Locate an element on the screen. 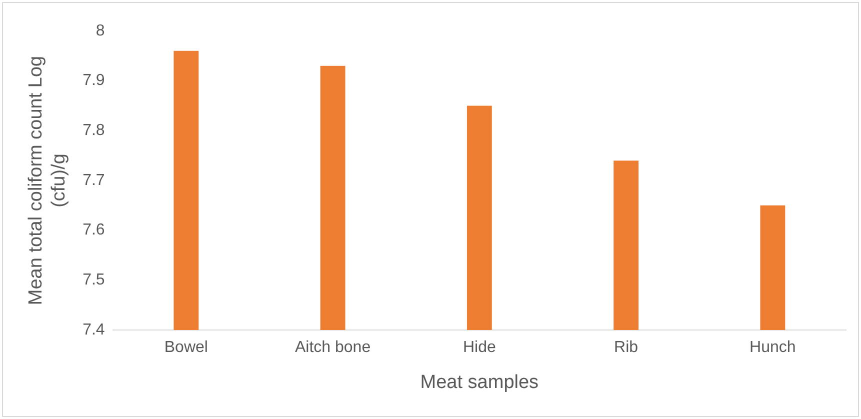  y-tick-label: 7.6 is located at coordinates (93, 230).